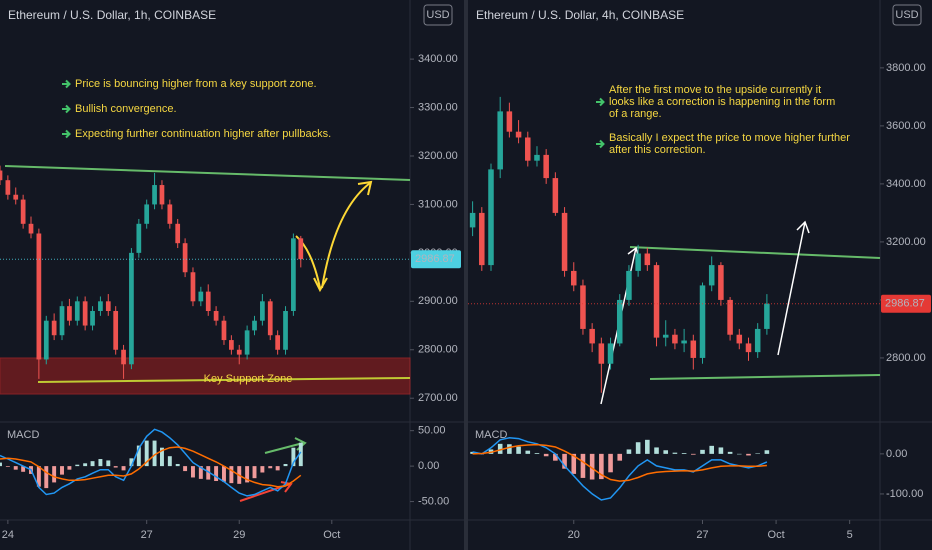 This screenshot has width=932, height=550. I want to click on x-tick-label: 20, so click(574, 535).